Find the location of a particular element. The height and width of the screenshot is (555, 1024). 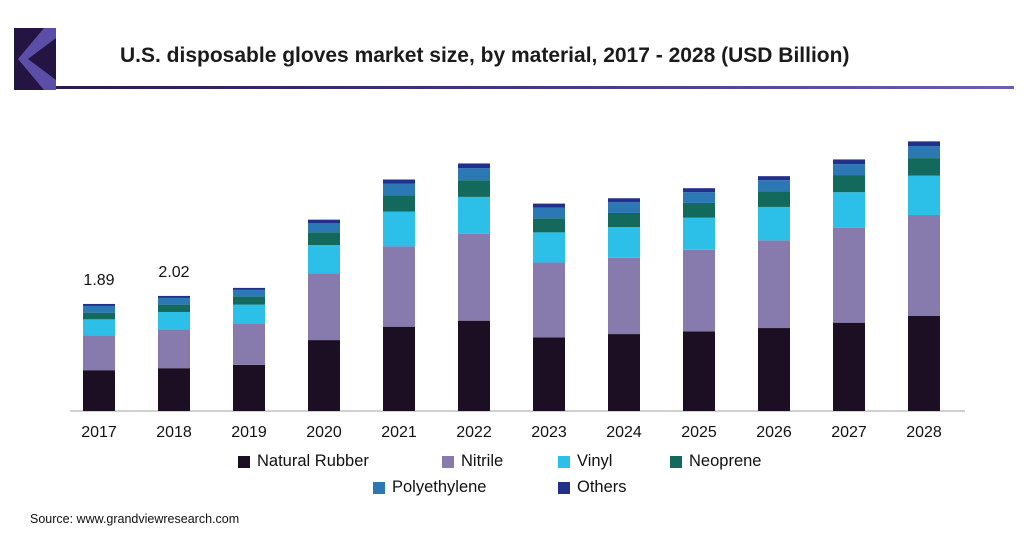

bar-segment-2027-others is located at coordinates (849, 162).